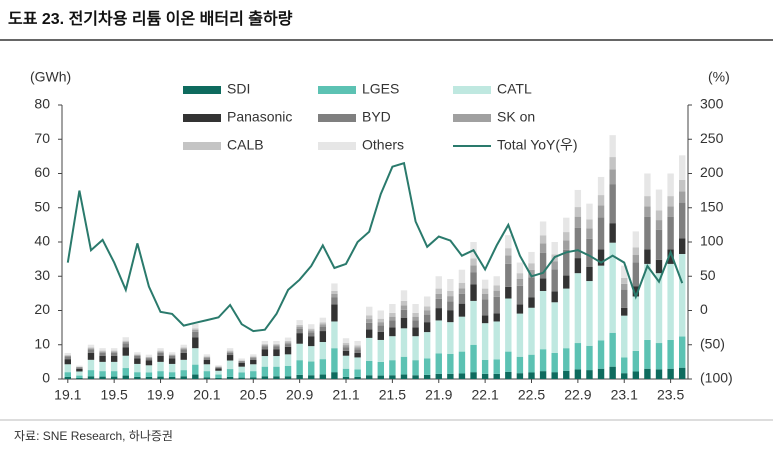 Image resolution: width=773 pixels, height=458 pixels. What do you see at coordinates (42, 104) in the screenshot?
I see `y-tick-label: 80` at bounding box center [42, 104].